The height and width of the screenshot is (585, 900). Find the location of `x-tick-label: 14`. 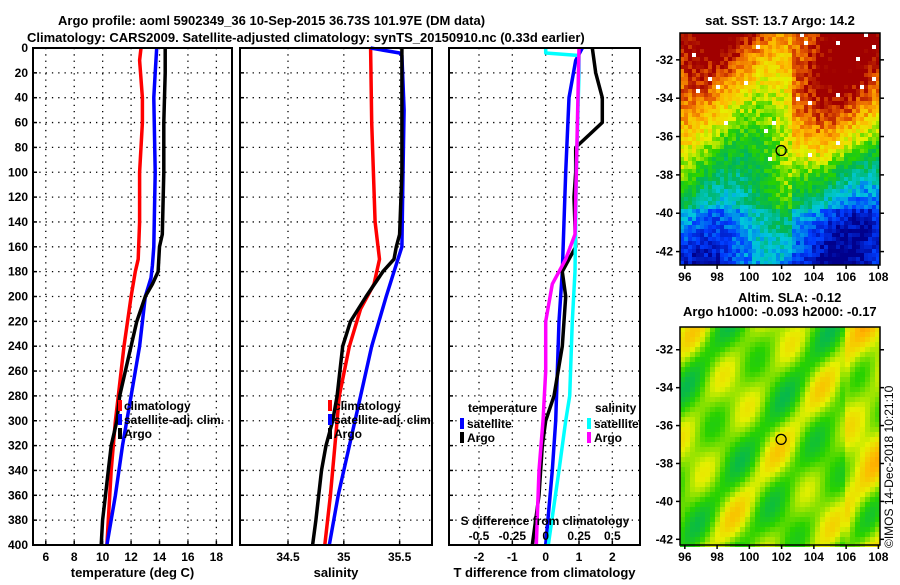

x-tick-label: 14 is located at coordinates (160, 557).